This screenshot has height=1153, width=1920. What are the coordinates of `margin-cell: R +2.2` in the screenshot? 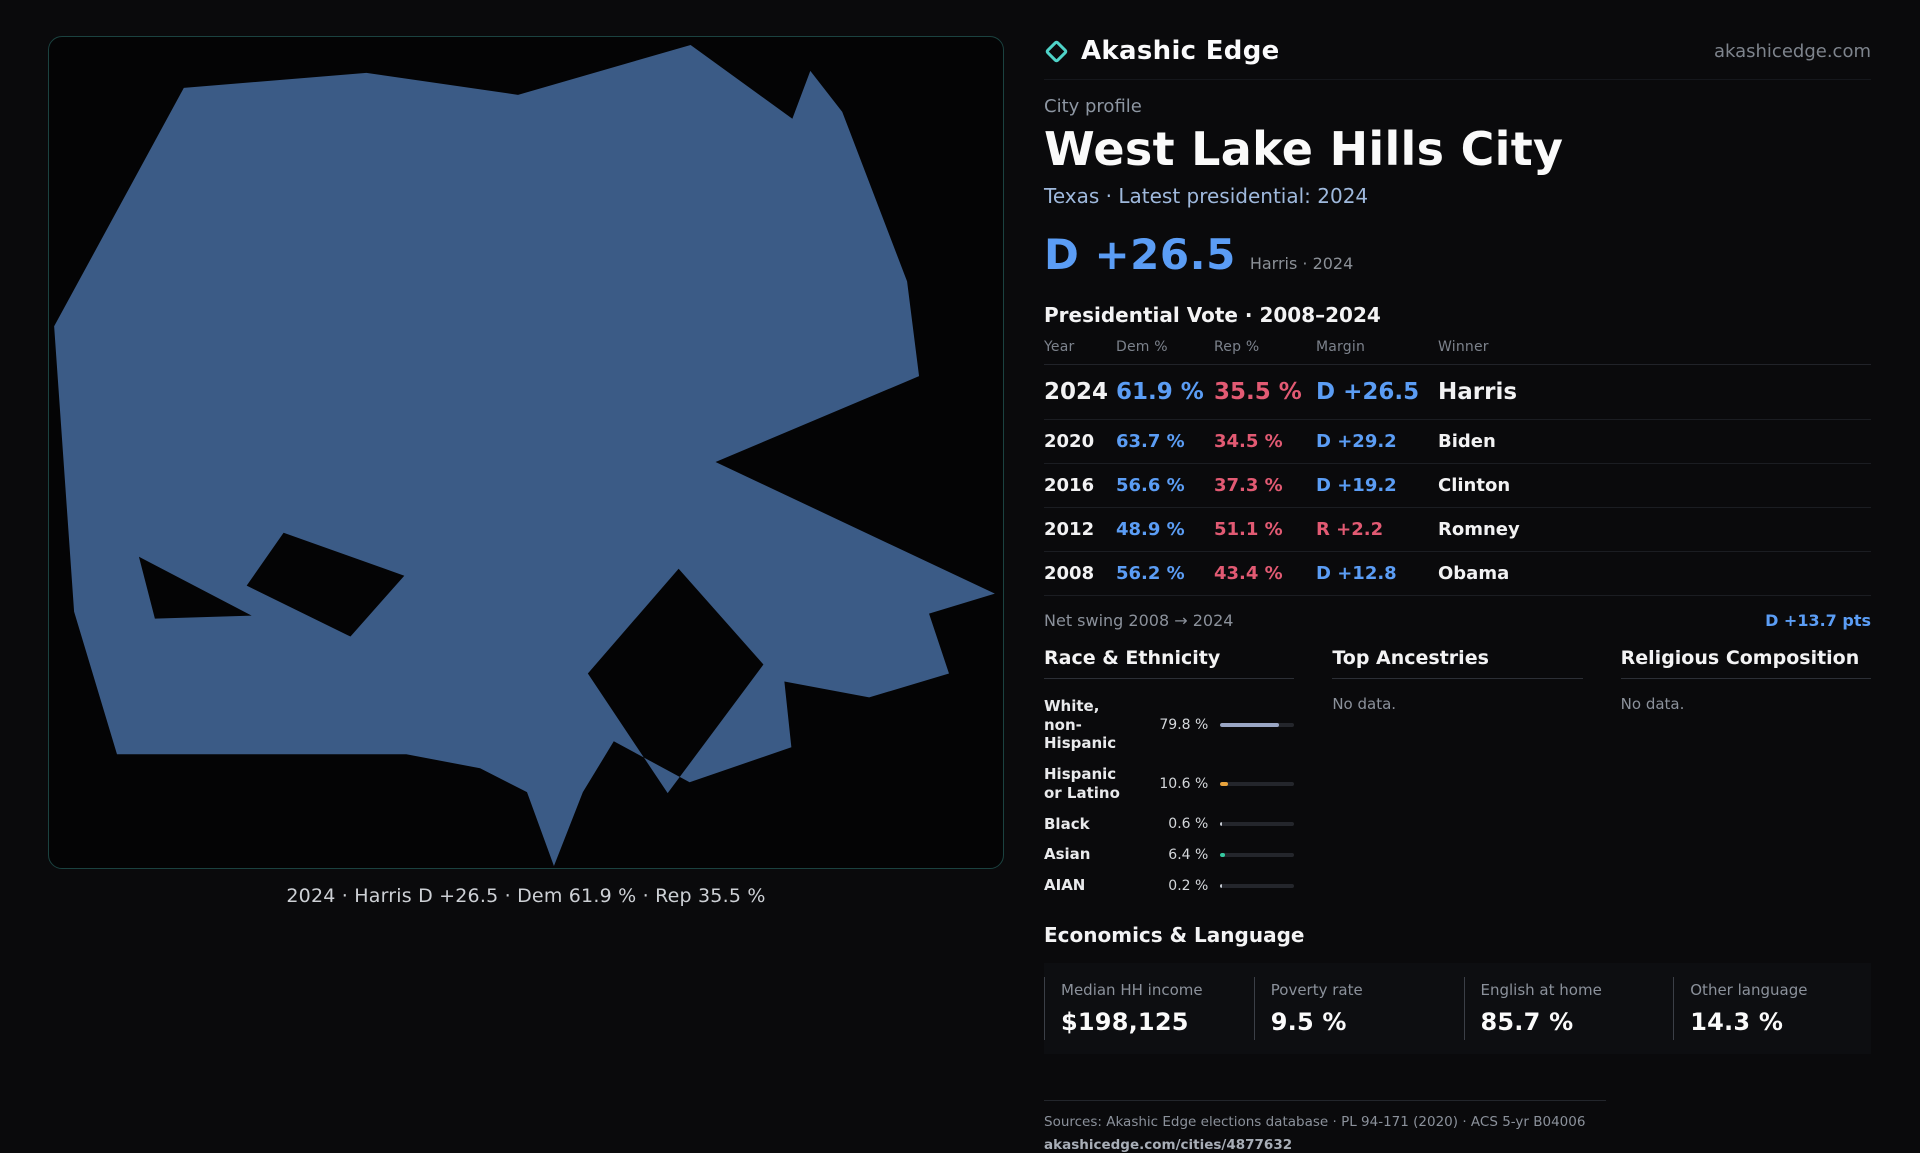 It's located at (1350, 529).